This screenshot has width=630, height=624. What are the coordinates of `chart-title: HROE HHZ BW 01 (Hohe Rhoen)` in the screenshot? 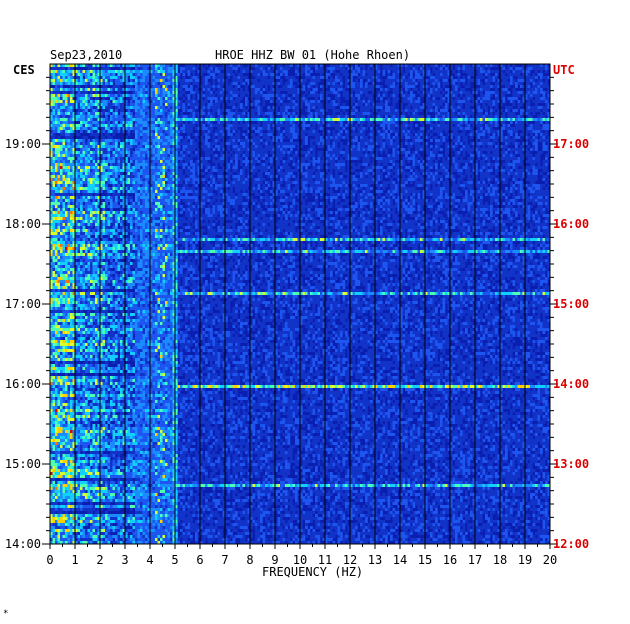 It's located at (312, 55).